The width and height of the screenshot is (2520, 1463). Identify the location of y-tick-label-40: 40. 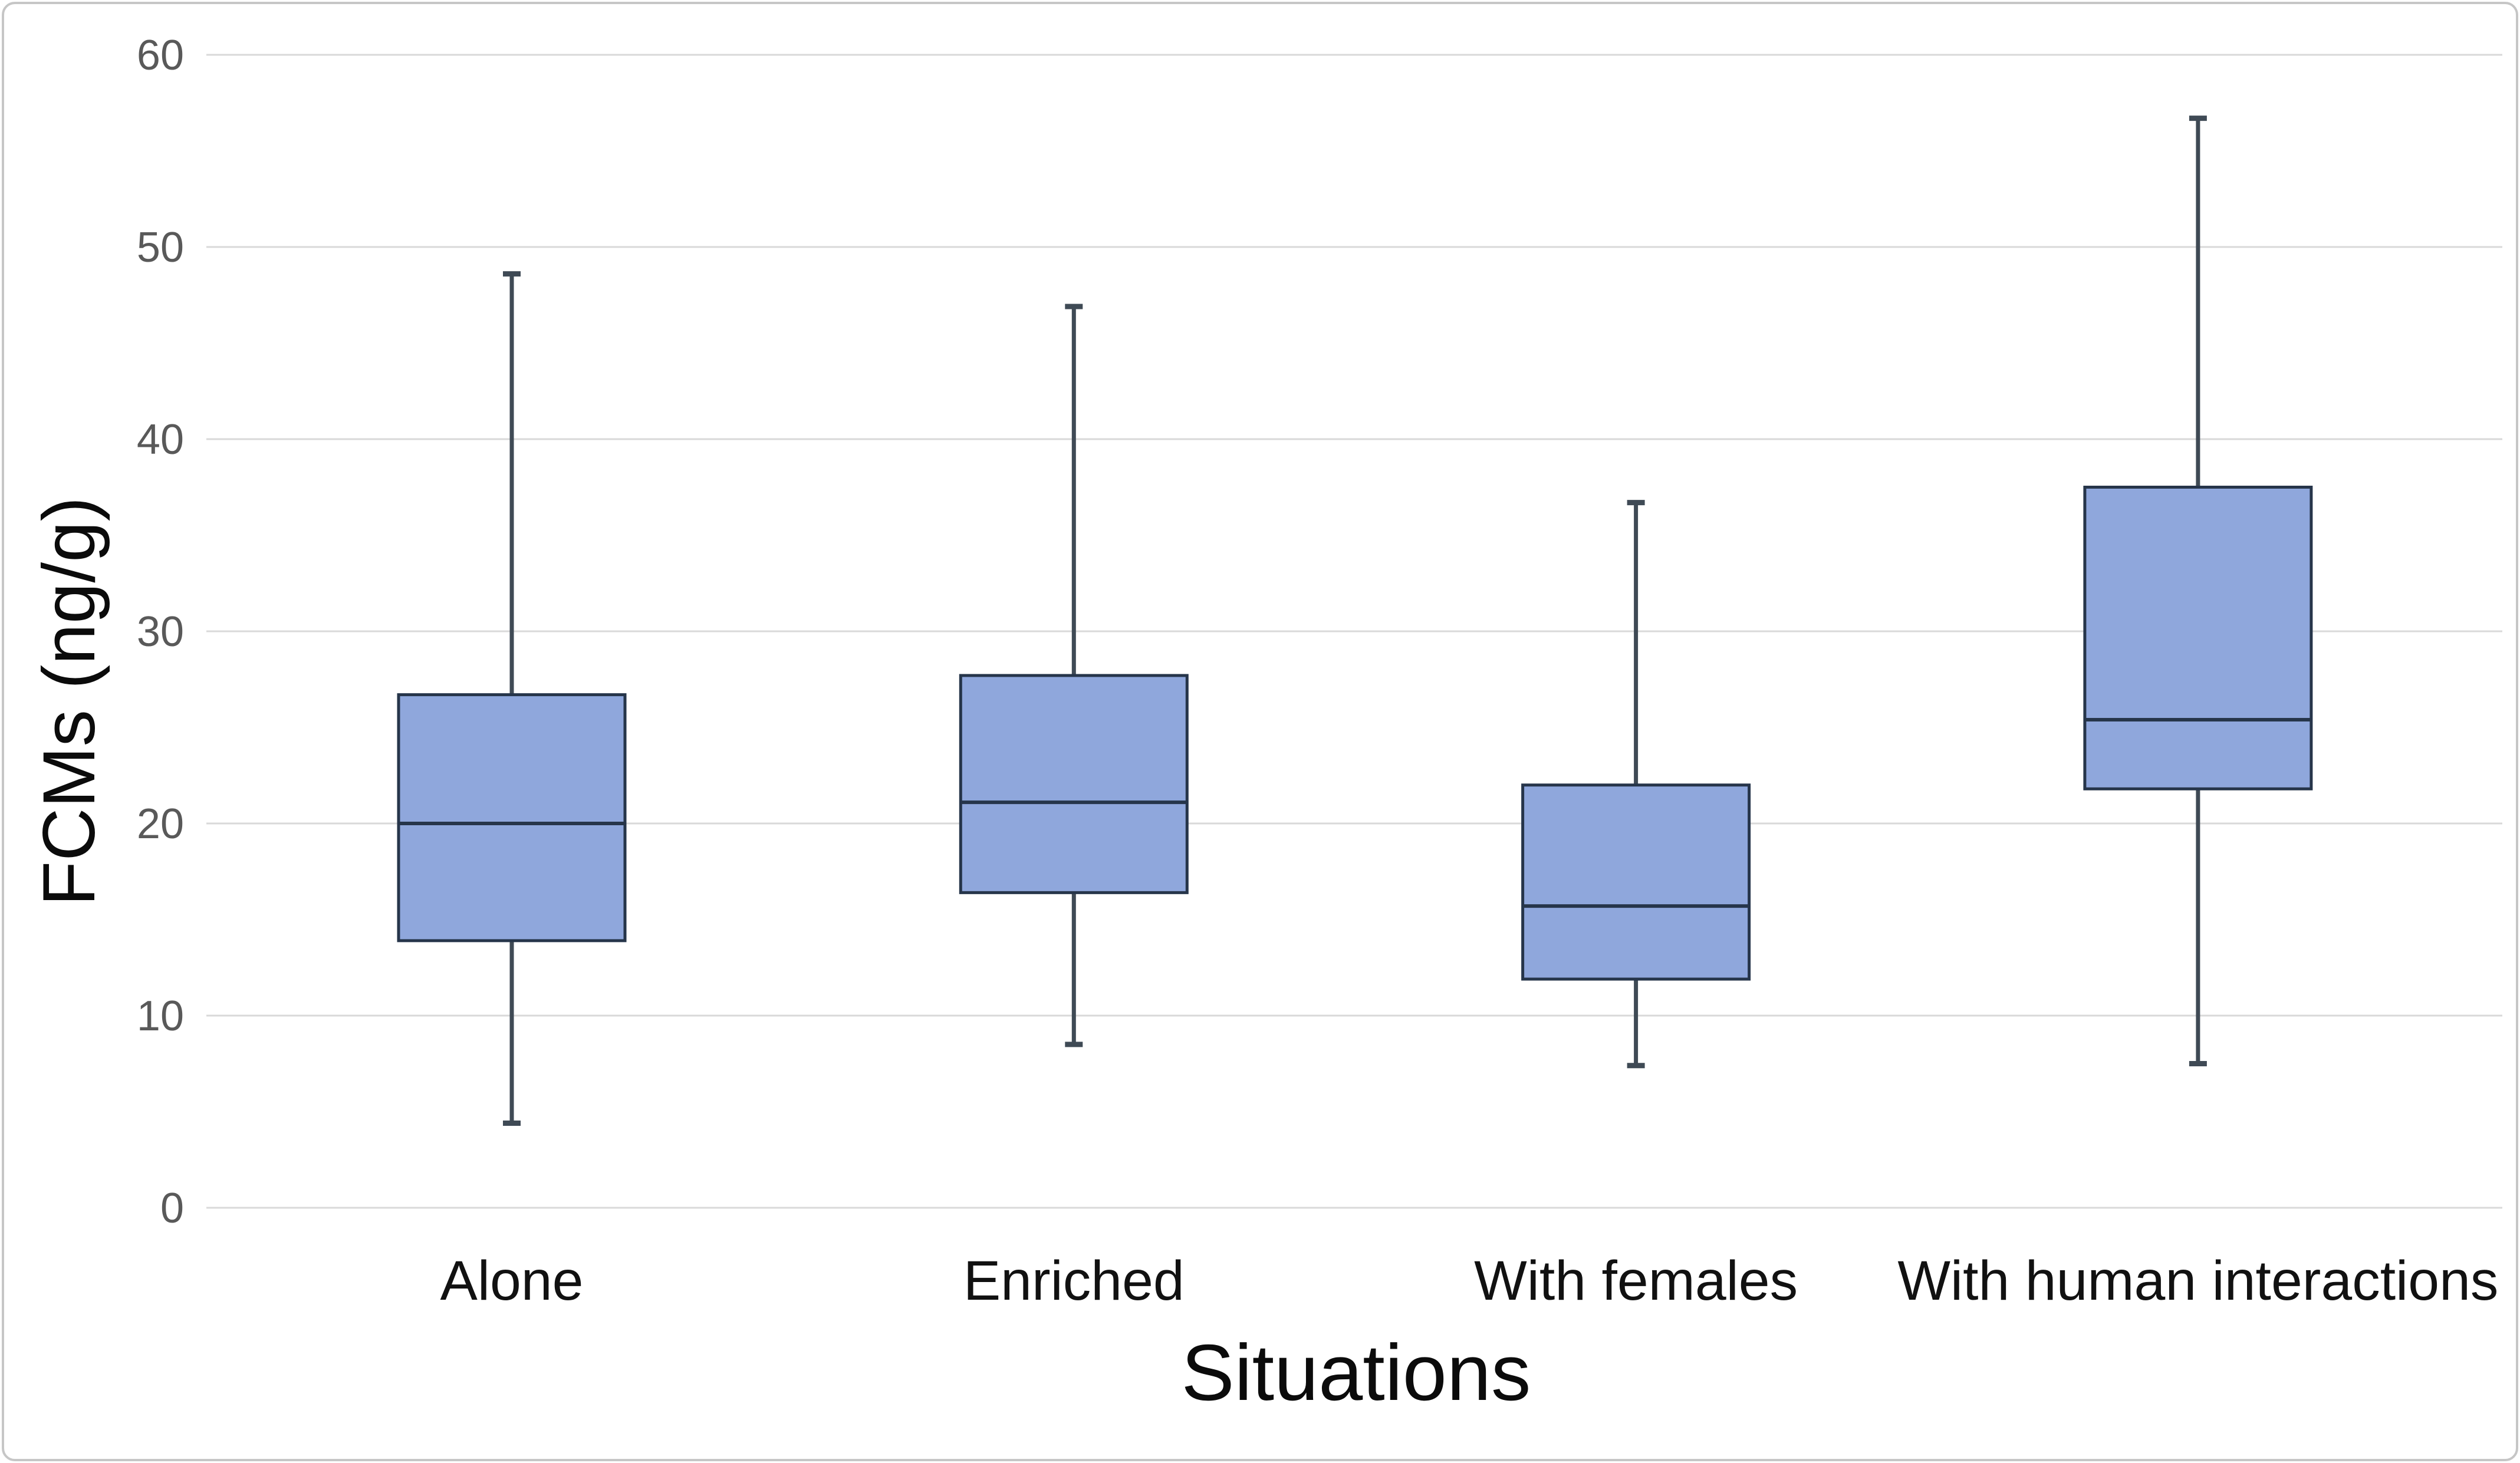
(160, 440).